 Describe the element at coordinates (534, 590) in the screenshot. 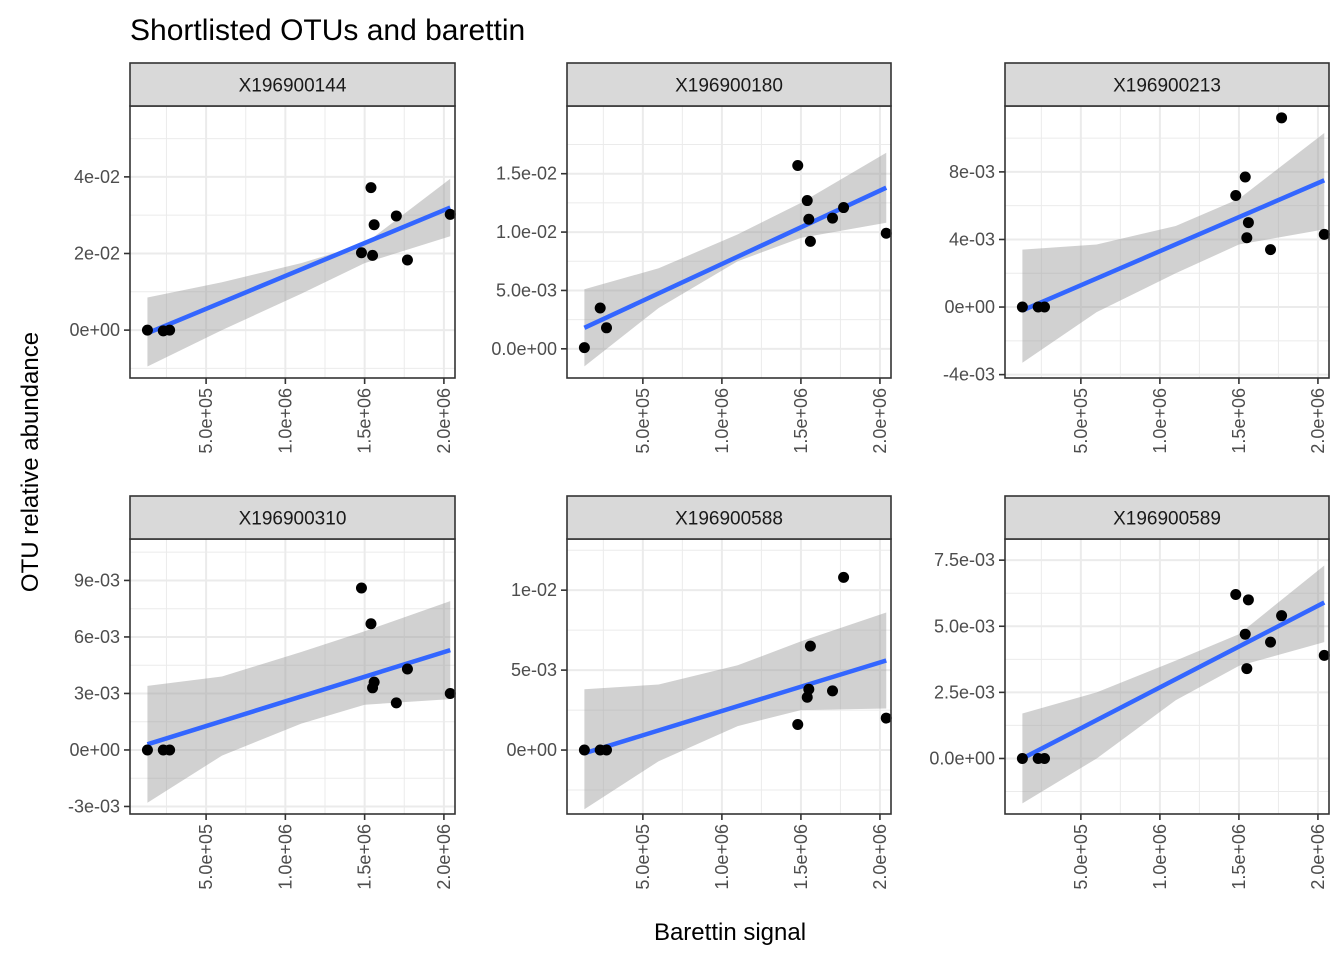

I see `y-tick-label: 1e-02` at that location.